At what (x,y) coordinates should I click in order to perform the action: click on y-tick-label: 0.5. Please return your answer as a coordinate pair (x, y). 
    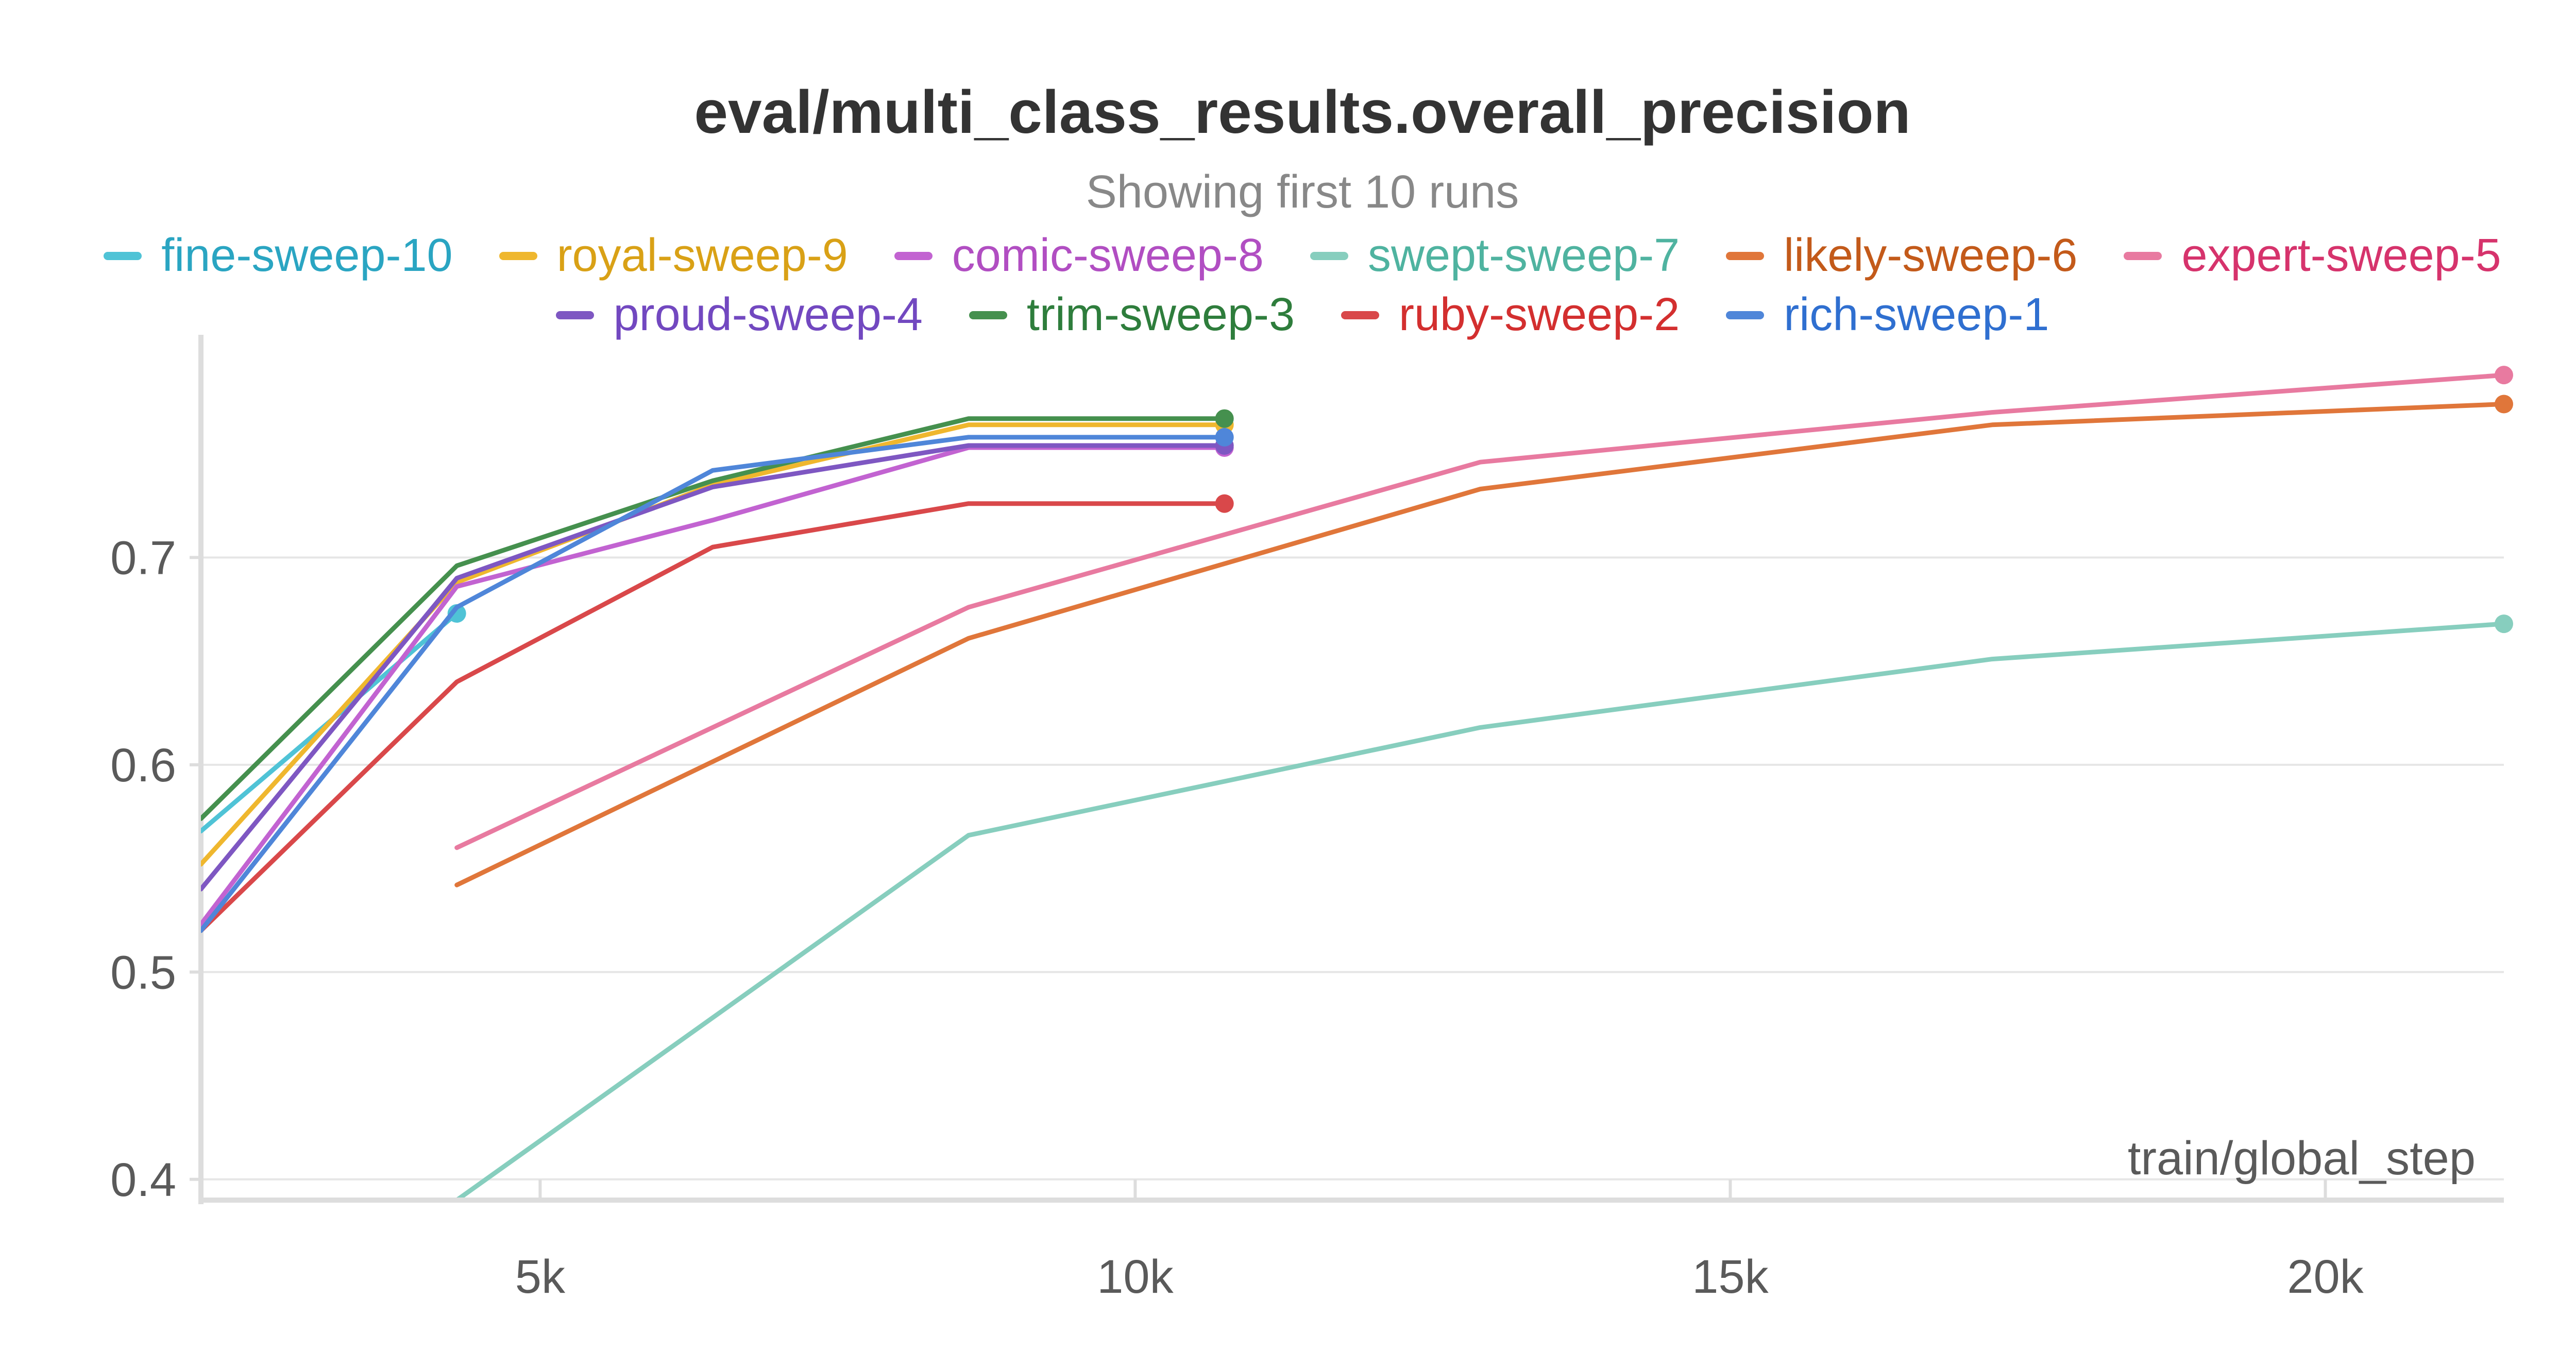
    Looking at the image, I should click on (143, 972).